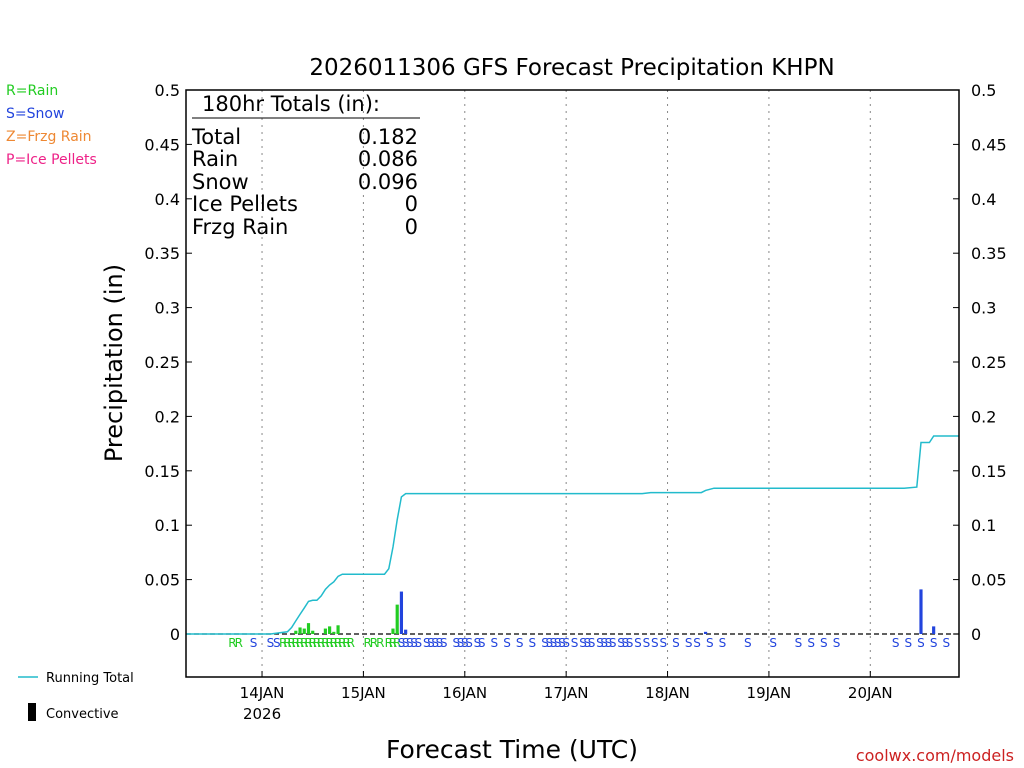 The width and height of the screenshot is (1024, 768). I want to click on y-tick-label-left: 0.3, so click(167, 308).